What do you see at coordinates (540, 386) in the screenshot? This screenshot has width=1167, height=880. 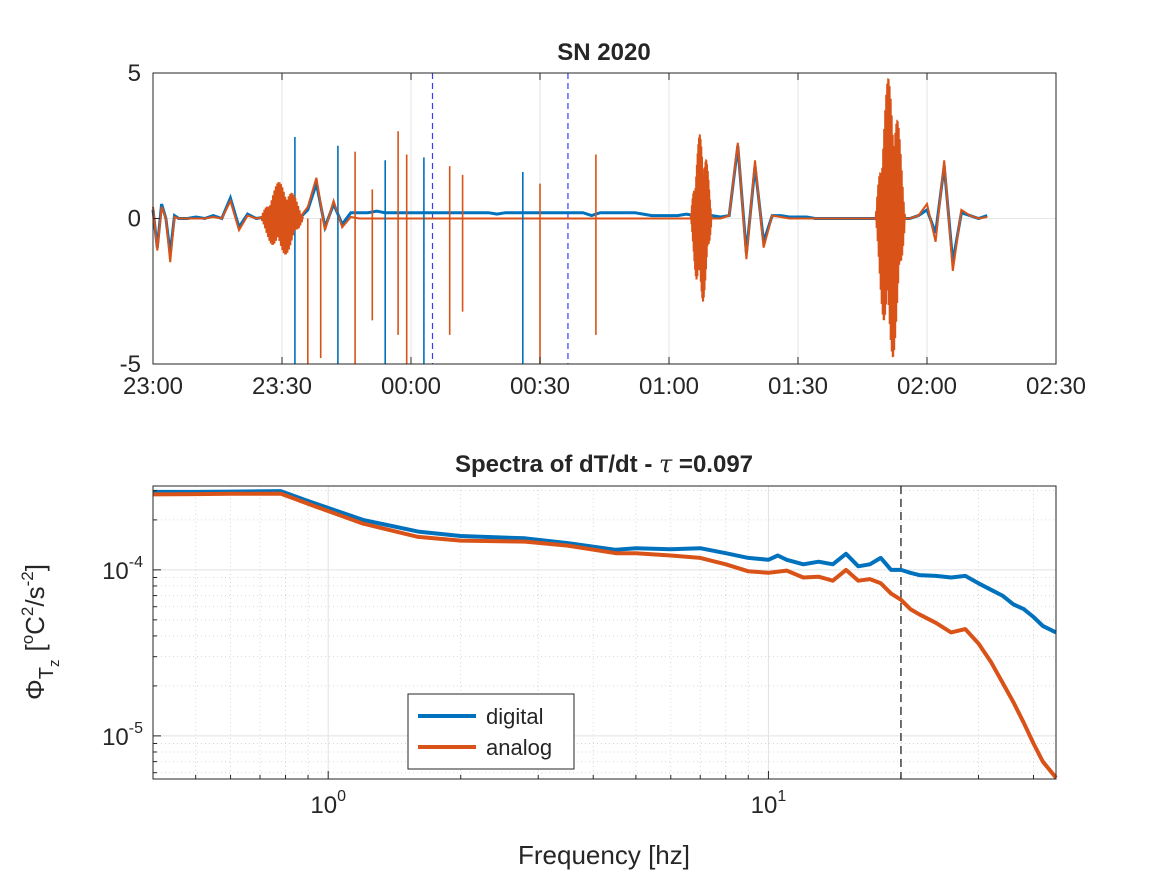 I see `top-x-tick-label-3: 00:30` at bounding box center [540, 386].